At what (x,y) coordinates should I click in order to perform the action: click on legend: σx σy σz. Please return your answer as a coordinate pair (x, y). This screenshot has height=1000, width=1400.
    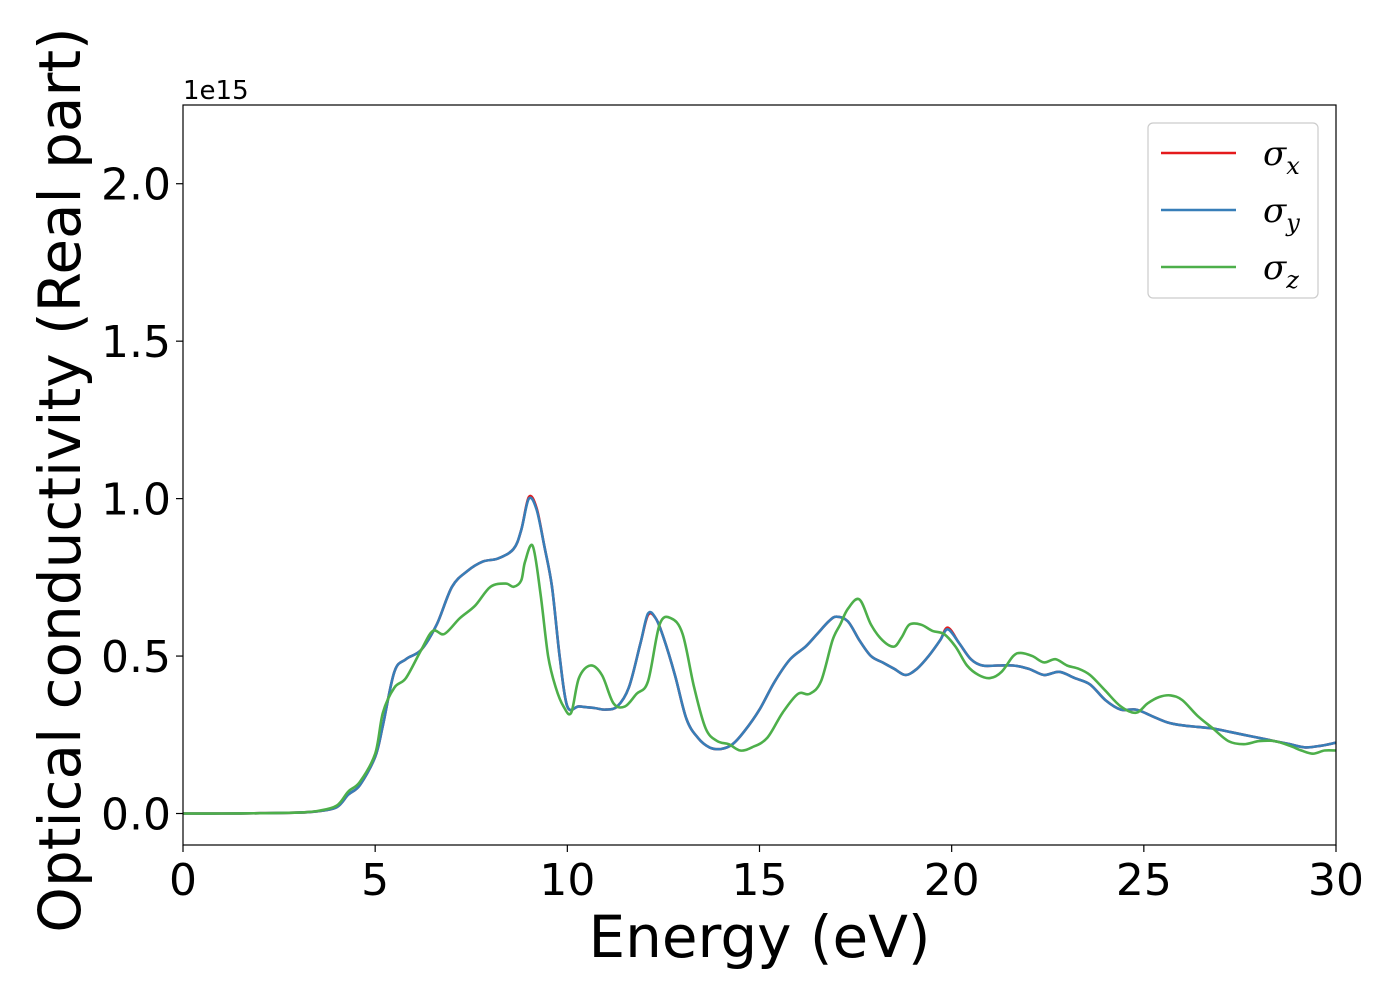
    Looking at the image, I should click on (1233, 210).